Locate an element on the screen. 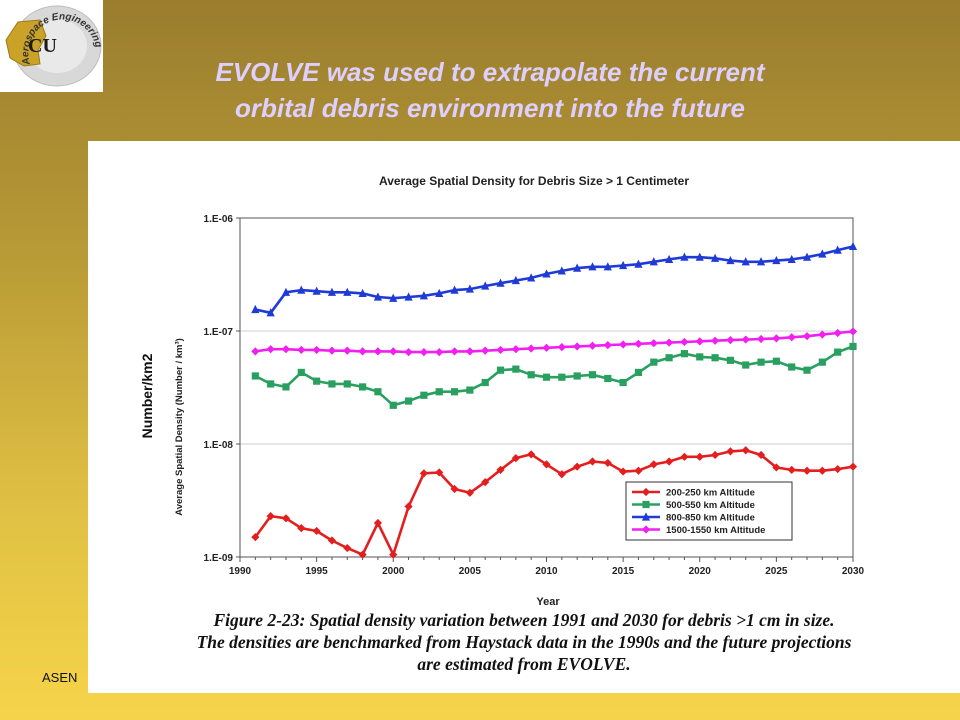 The width and height of the screenshot is (960, 720). x-tick-label: 2015 is located at coordinates (623, 571).